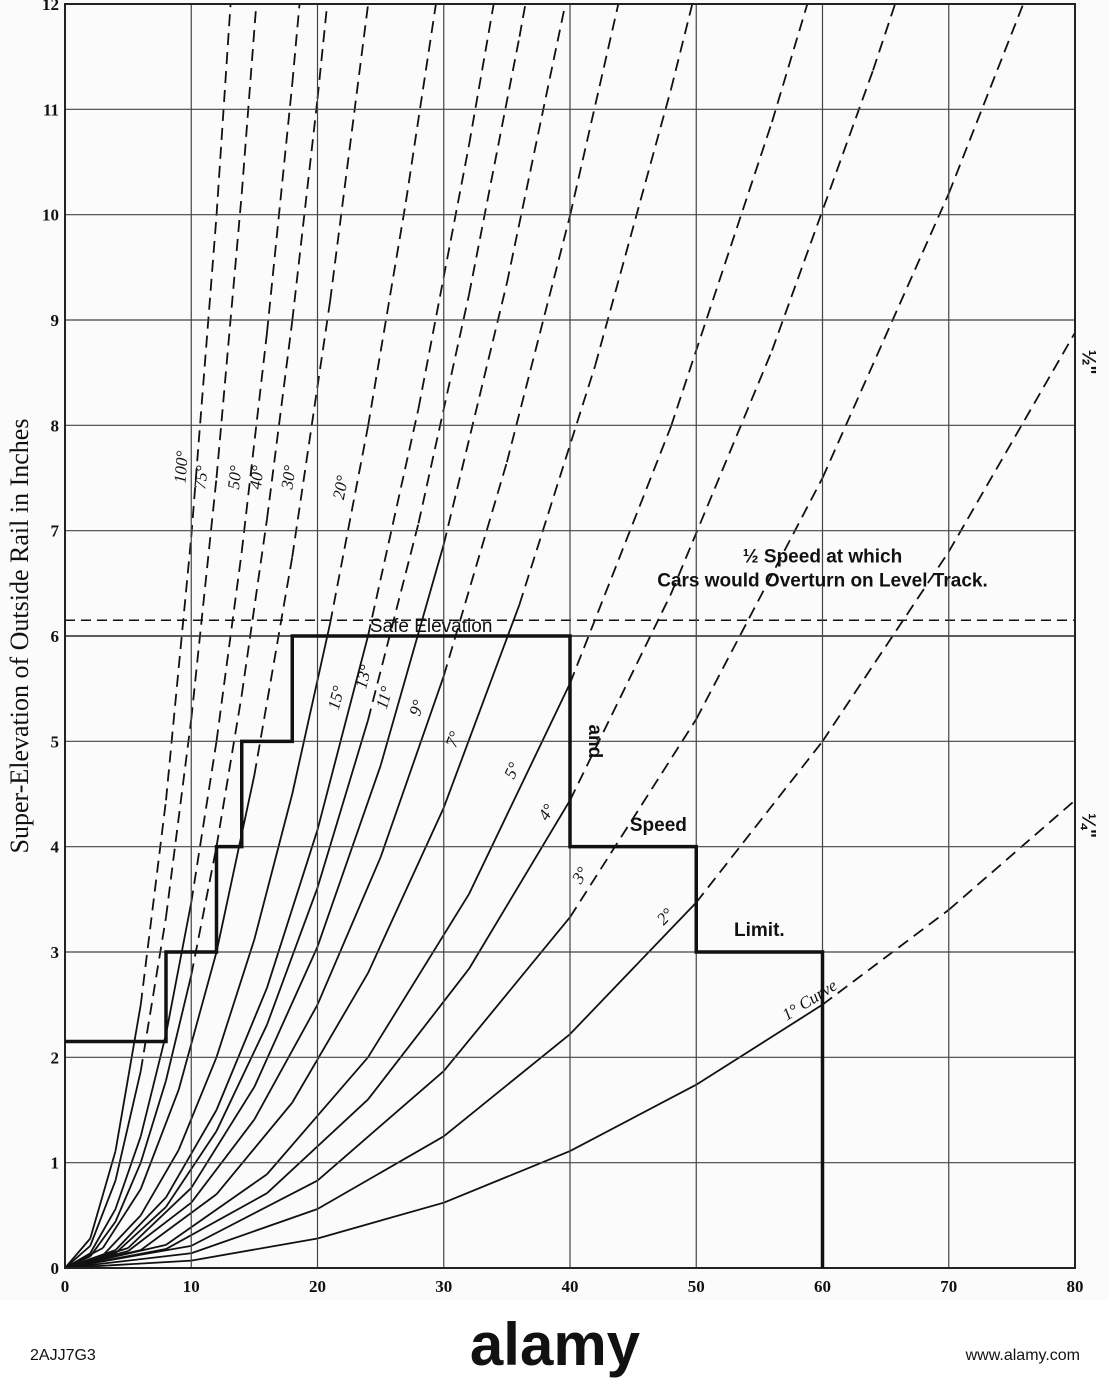  I want to click on annotation: Speed, so click(658, 825).